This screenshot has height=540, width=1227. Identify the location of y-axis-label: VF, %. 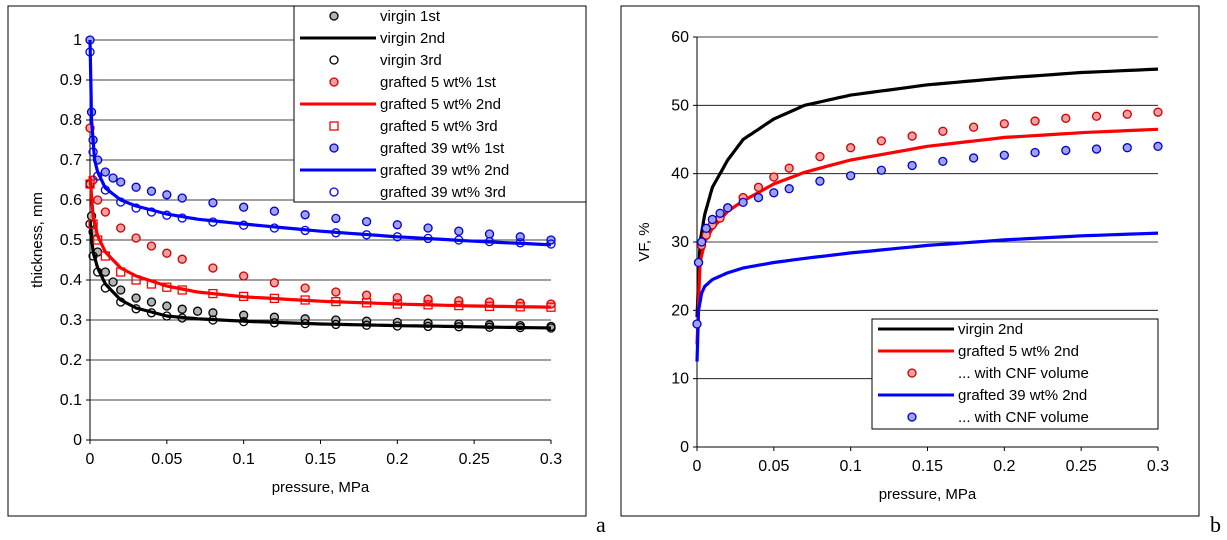
(644, 241).